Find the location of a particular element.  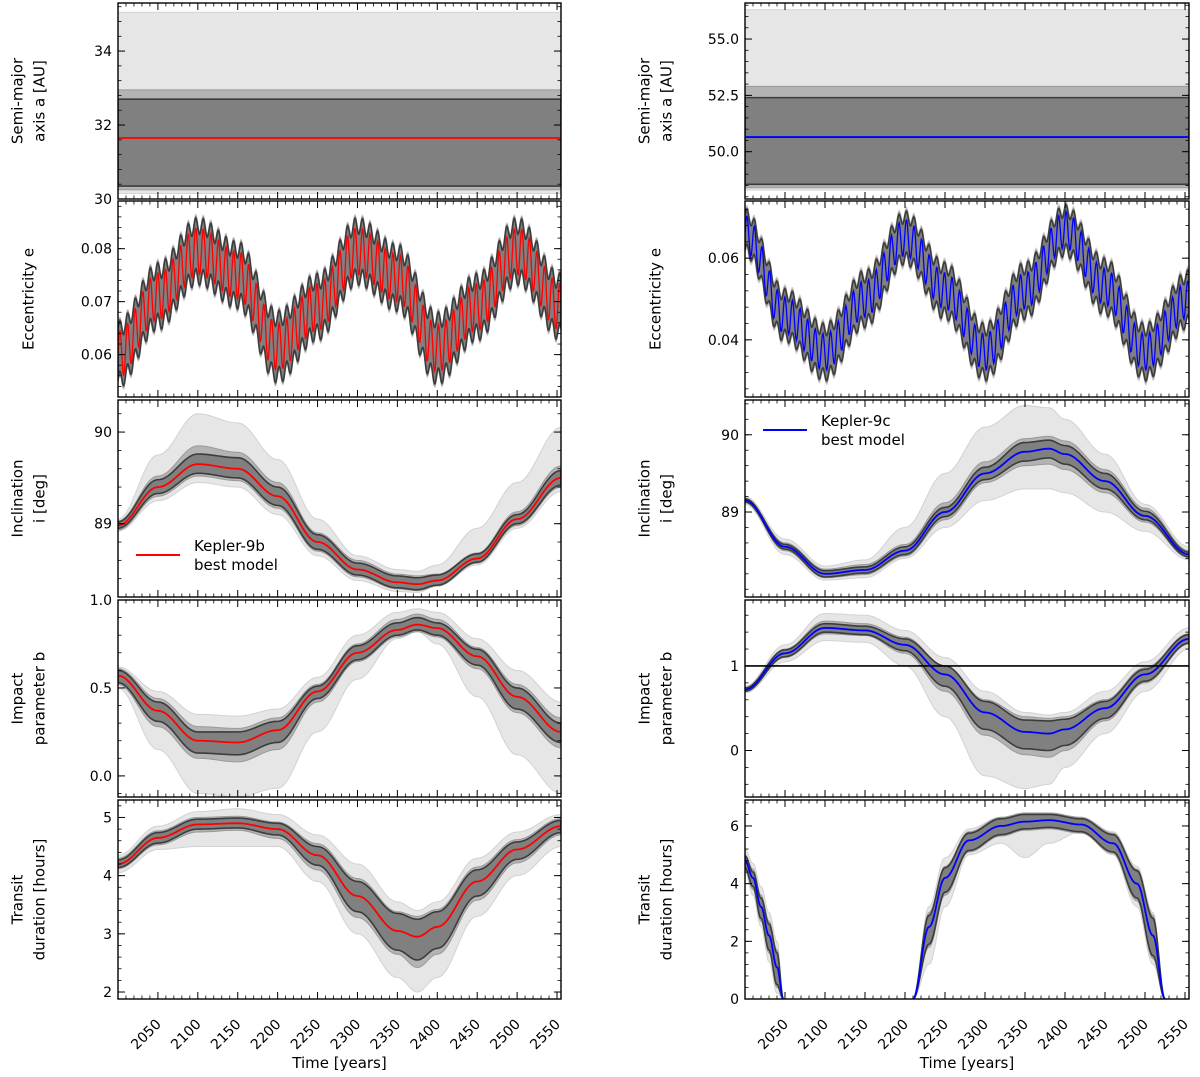

right-xtick-label: 2050 is located at coordinates (773, 1035).